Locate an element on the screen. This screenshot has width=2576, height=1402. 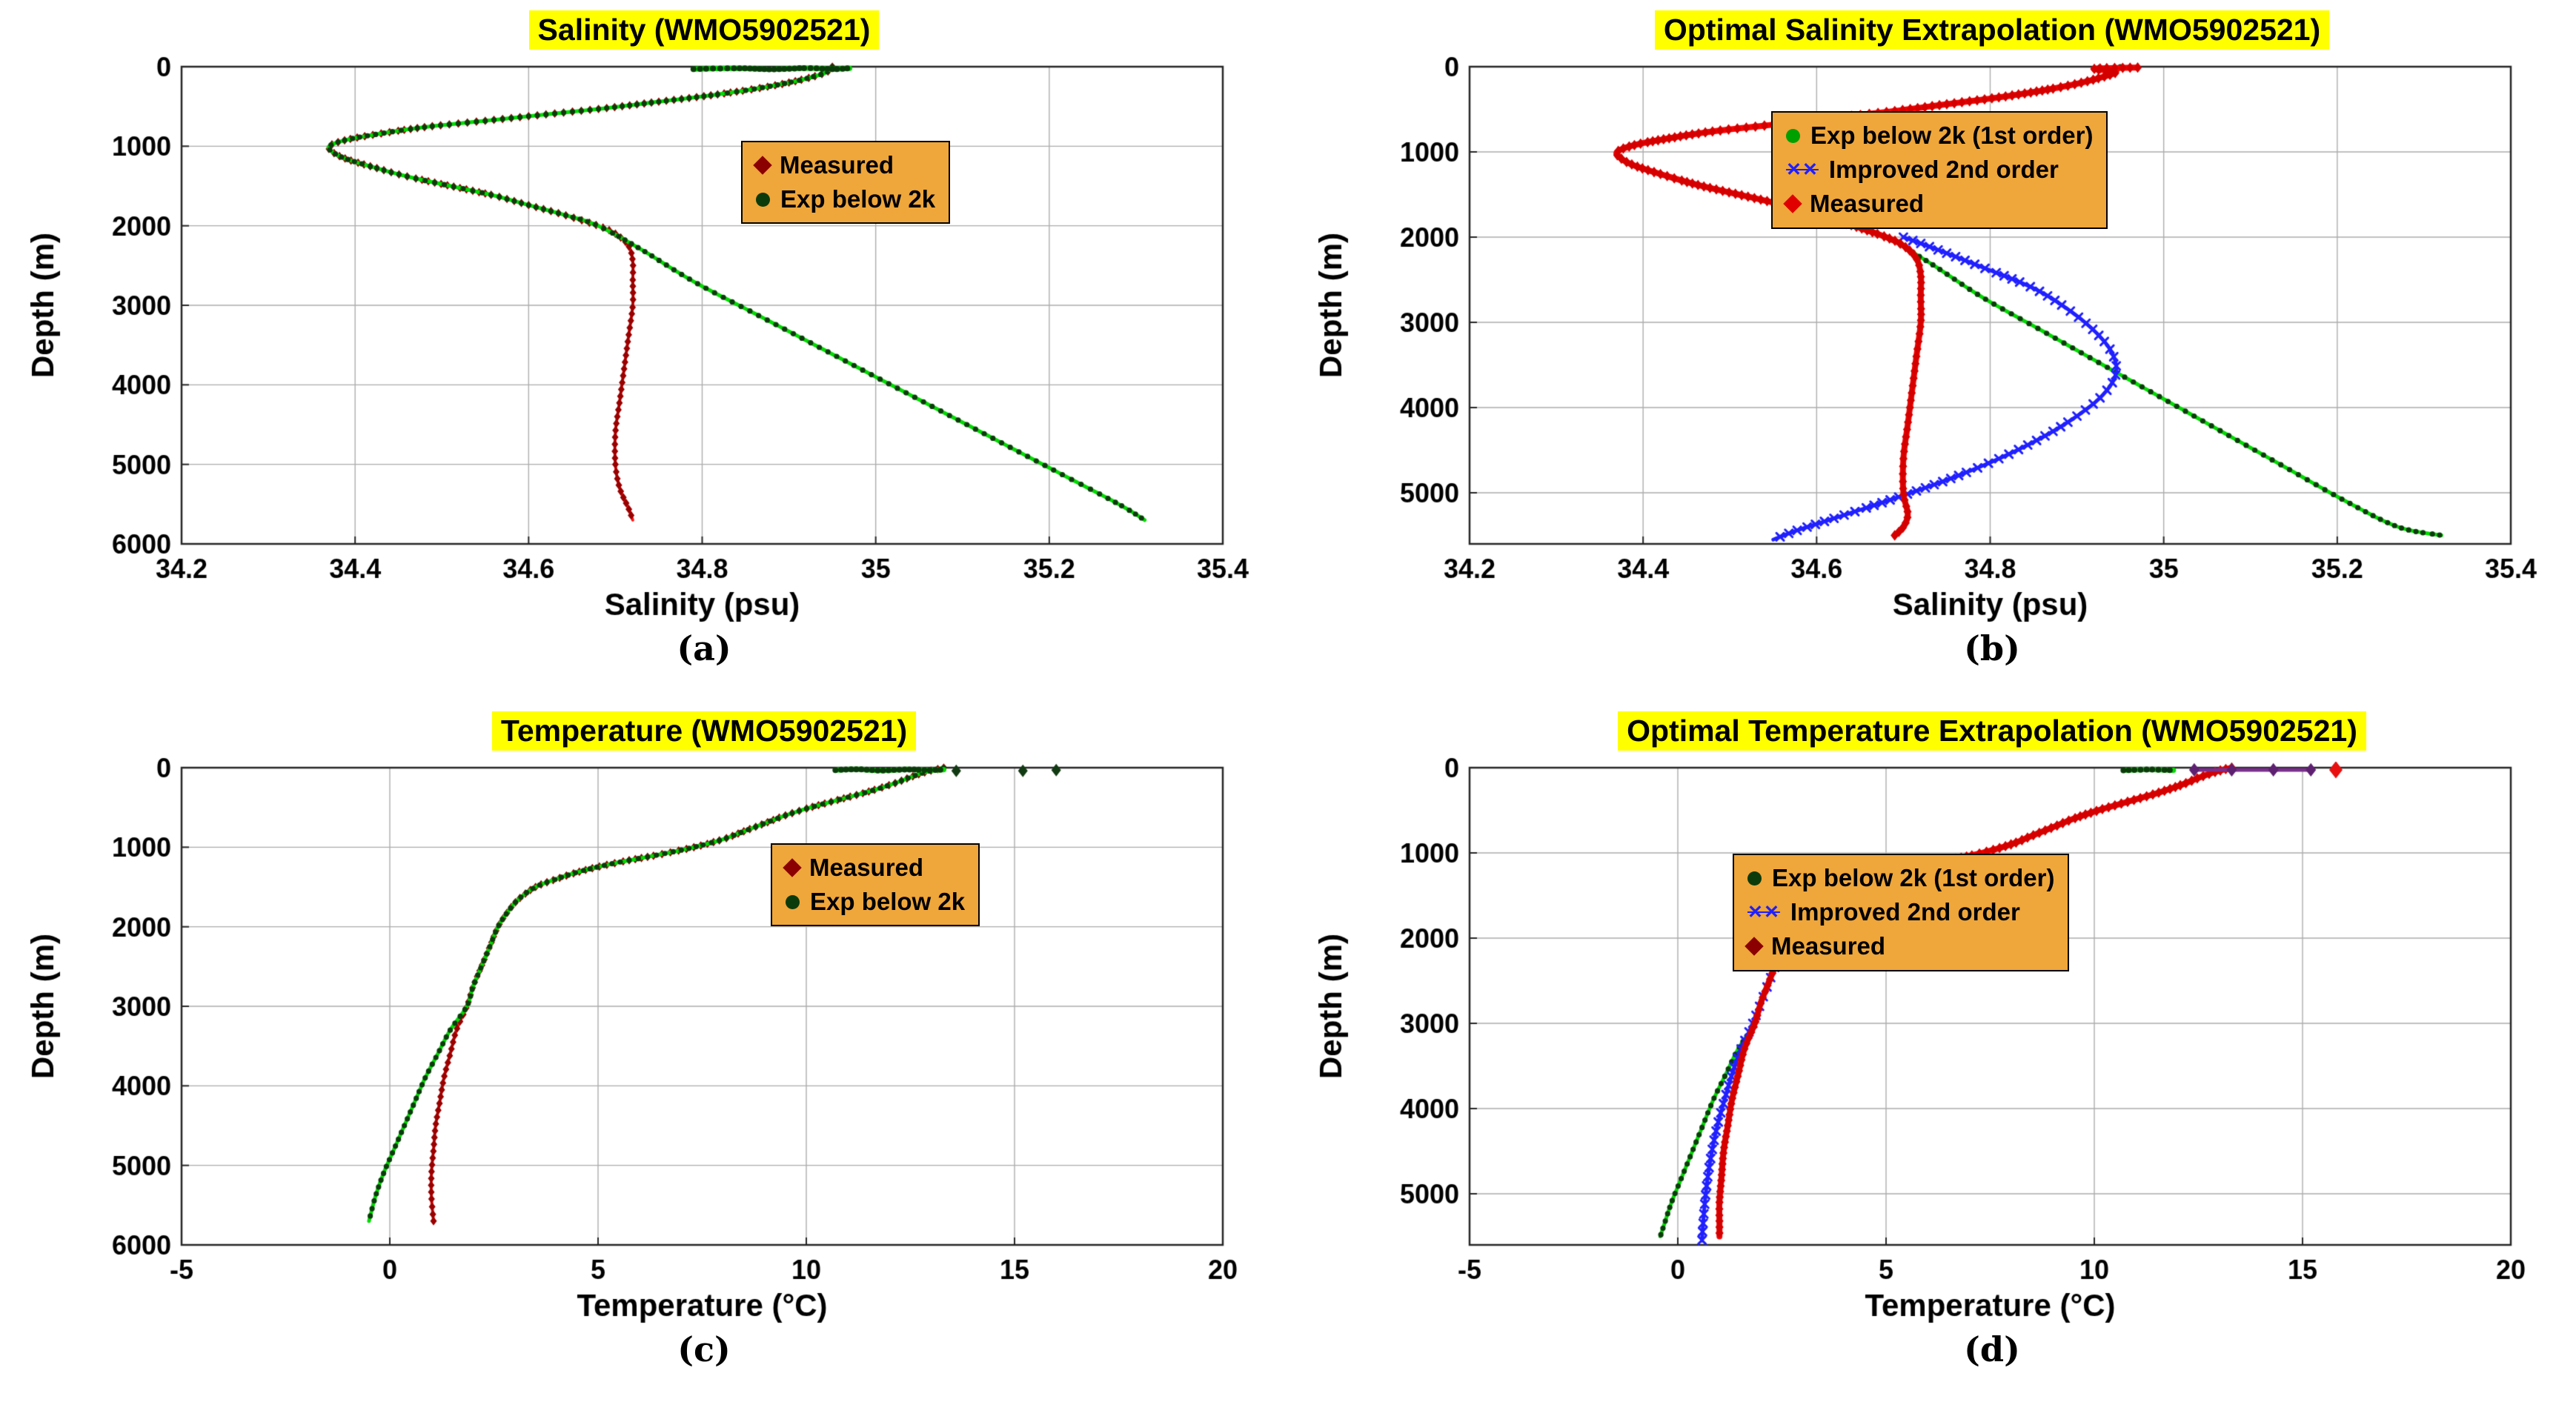
chart-title-c: Temperature (WMO5902521) is located at coordinates (704, 731).